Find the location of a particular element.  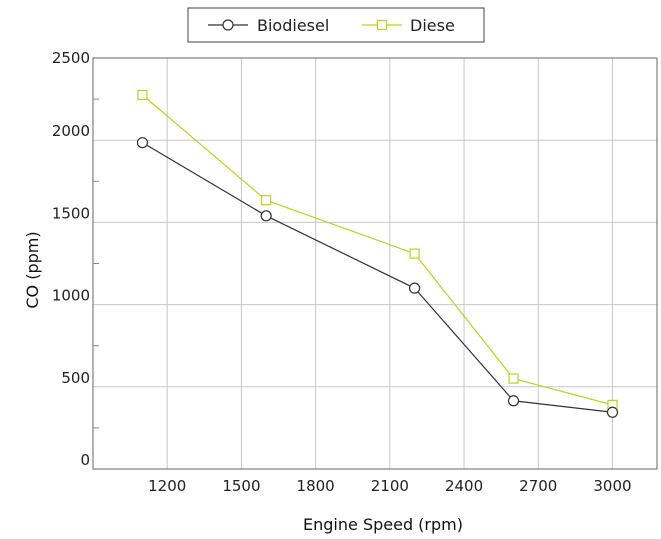

y-tick-label: 2000 is located at coordinates (71, 131).